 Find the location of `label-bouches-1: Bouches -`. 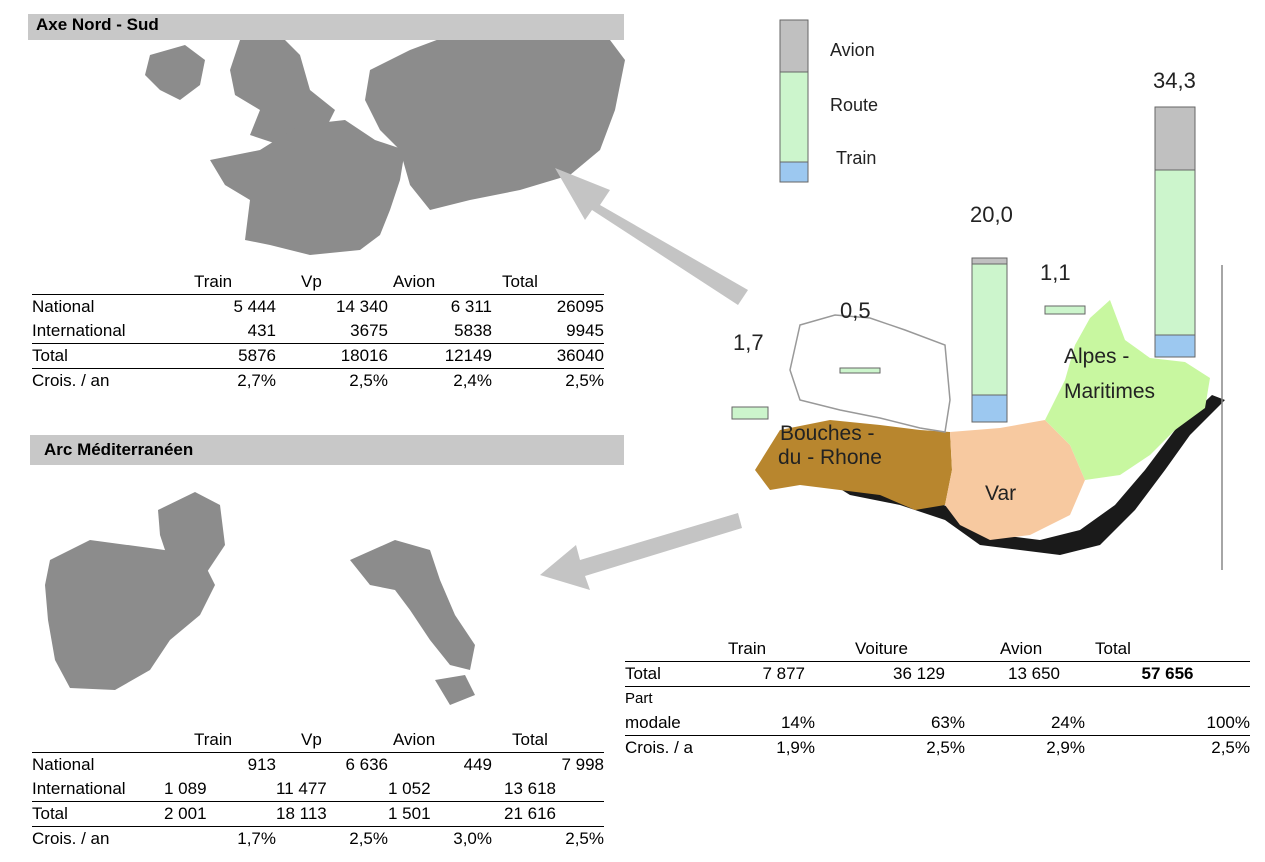

label-bouches-1: Bouches - is located at coordinates (827, 433).